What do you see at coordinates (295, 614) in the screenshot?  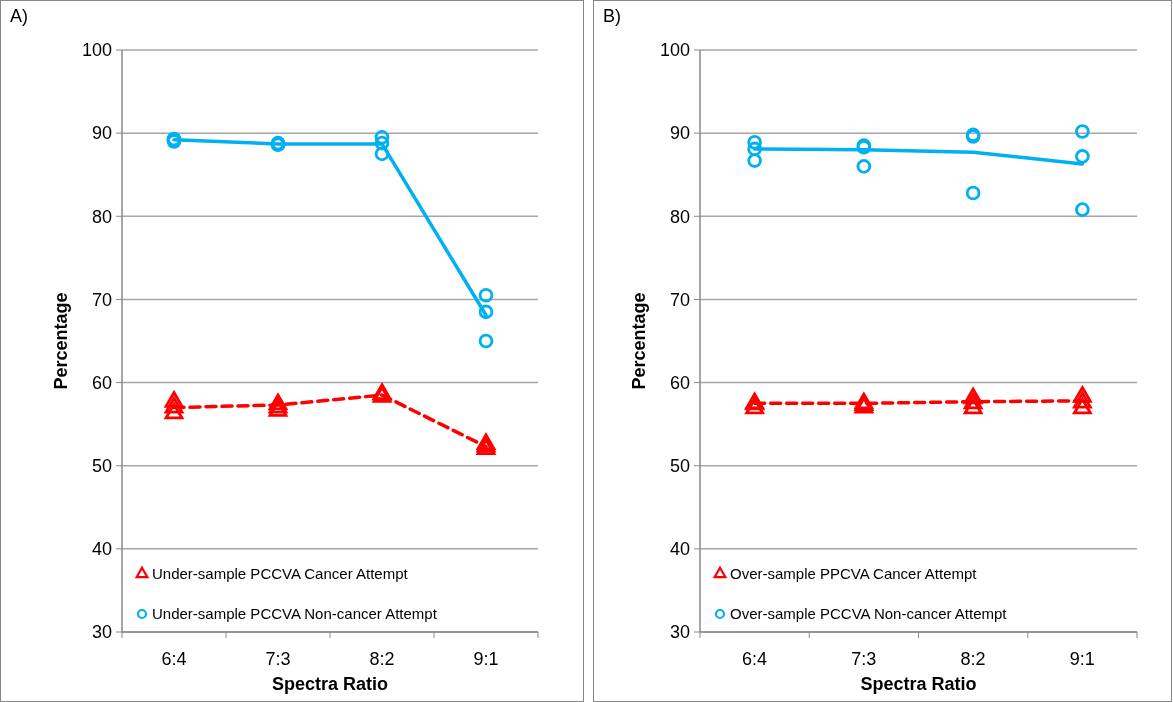 I see `legend-label: Under-sample PCCVA Non-cancer Attempt` at bounding box center [295, 614].